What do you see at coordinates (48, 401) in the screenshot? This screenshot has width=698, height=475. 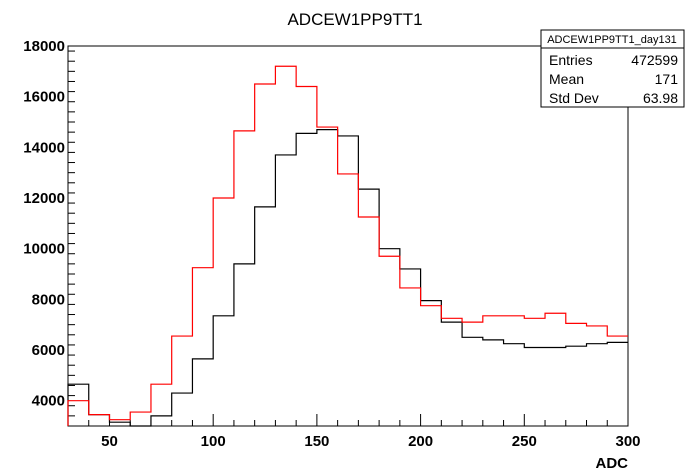 I see `y-tick-label: 4000` at bounding box center [48, 401].